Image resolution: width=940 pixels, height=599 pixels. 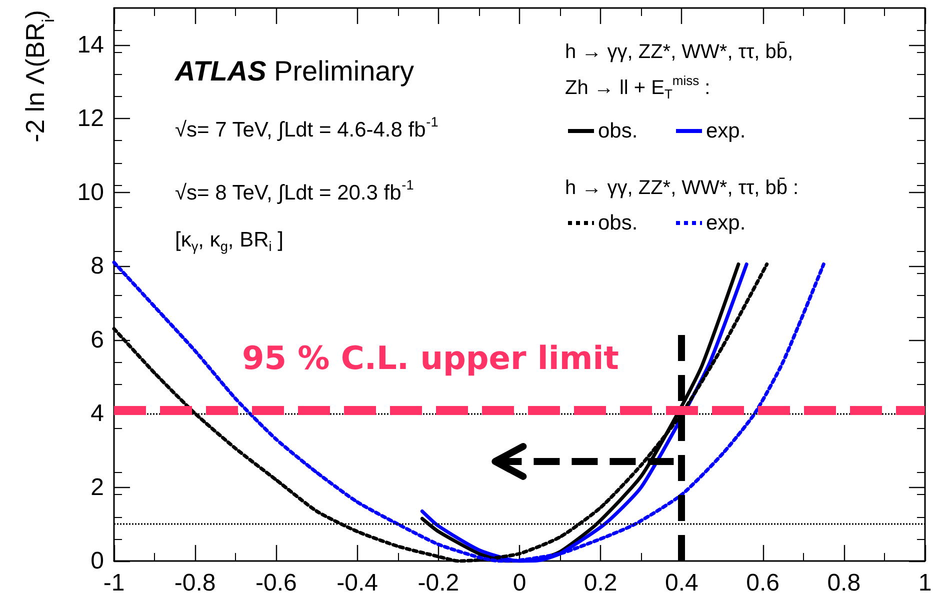 What do you see at coordinates (90, 192) in the screenshot?
I see `y-tick-label: 10` at bounding box center [90, 192].